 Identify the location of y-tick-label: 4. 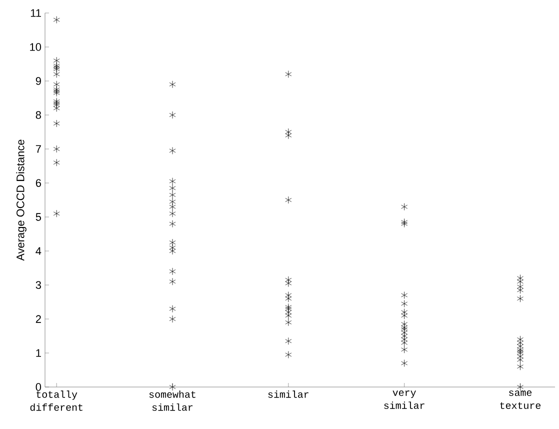
(39, 251).